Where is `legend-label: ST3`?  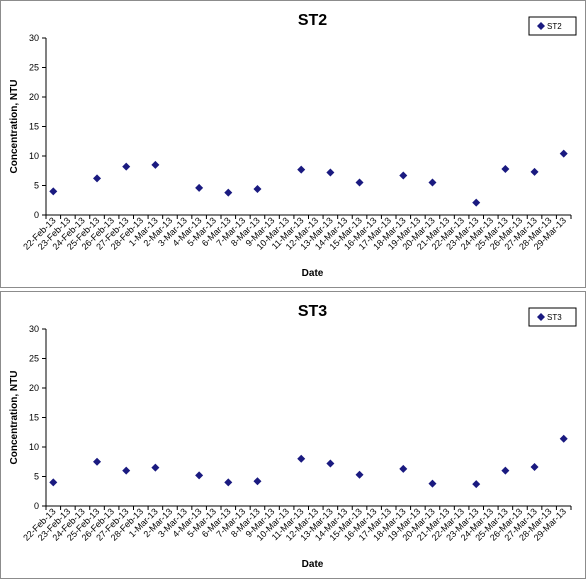 legend-label: ST3 is located at coordinates (554, 317).